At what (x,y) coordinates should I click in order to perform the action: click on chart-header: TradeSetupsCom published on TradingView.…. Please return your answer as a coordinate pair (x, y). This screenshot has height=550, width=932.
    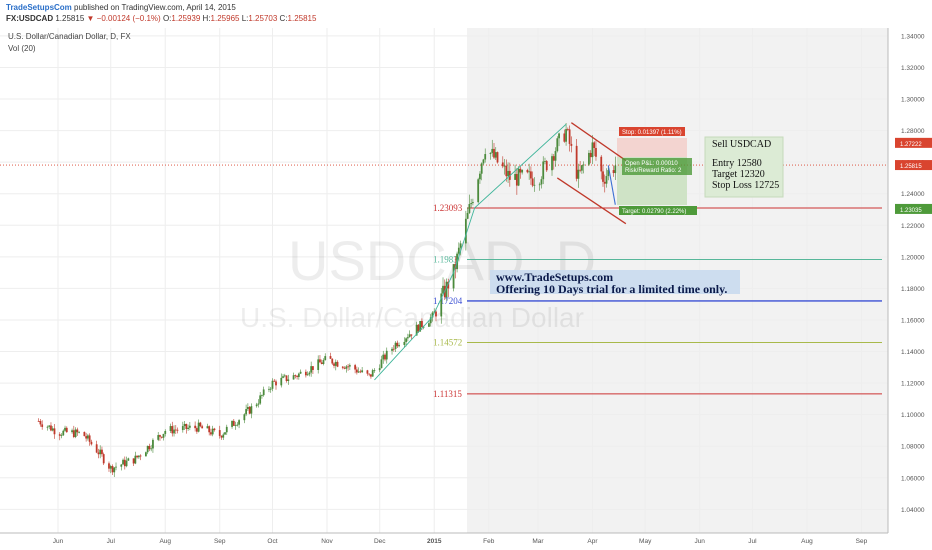
    Looking at the image, I should click on (161, 13).